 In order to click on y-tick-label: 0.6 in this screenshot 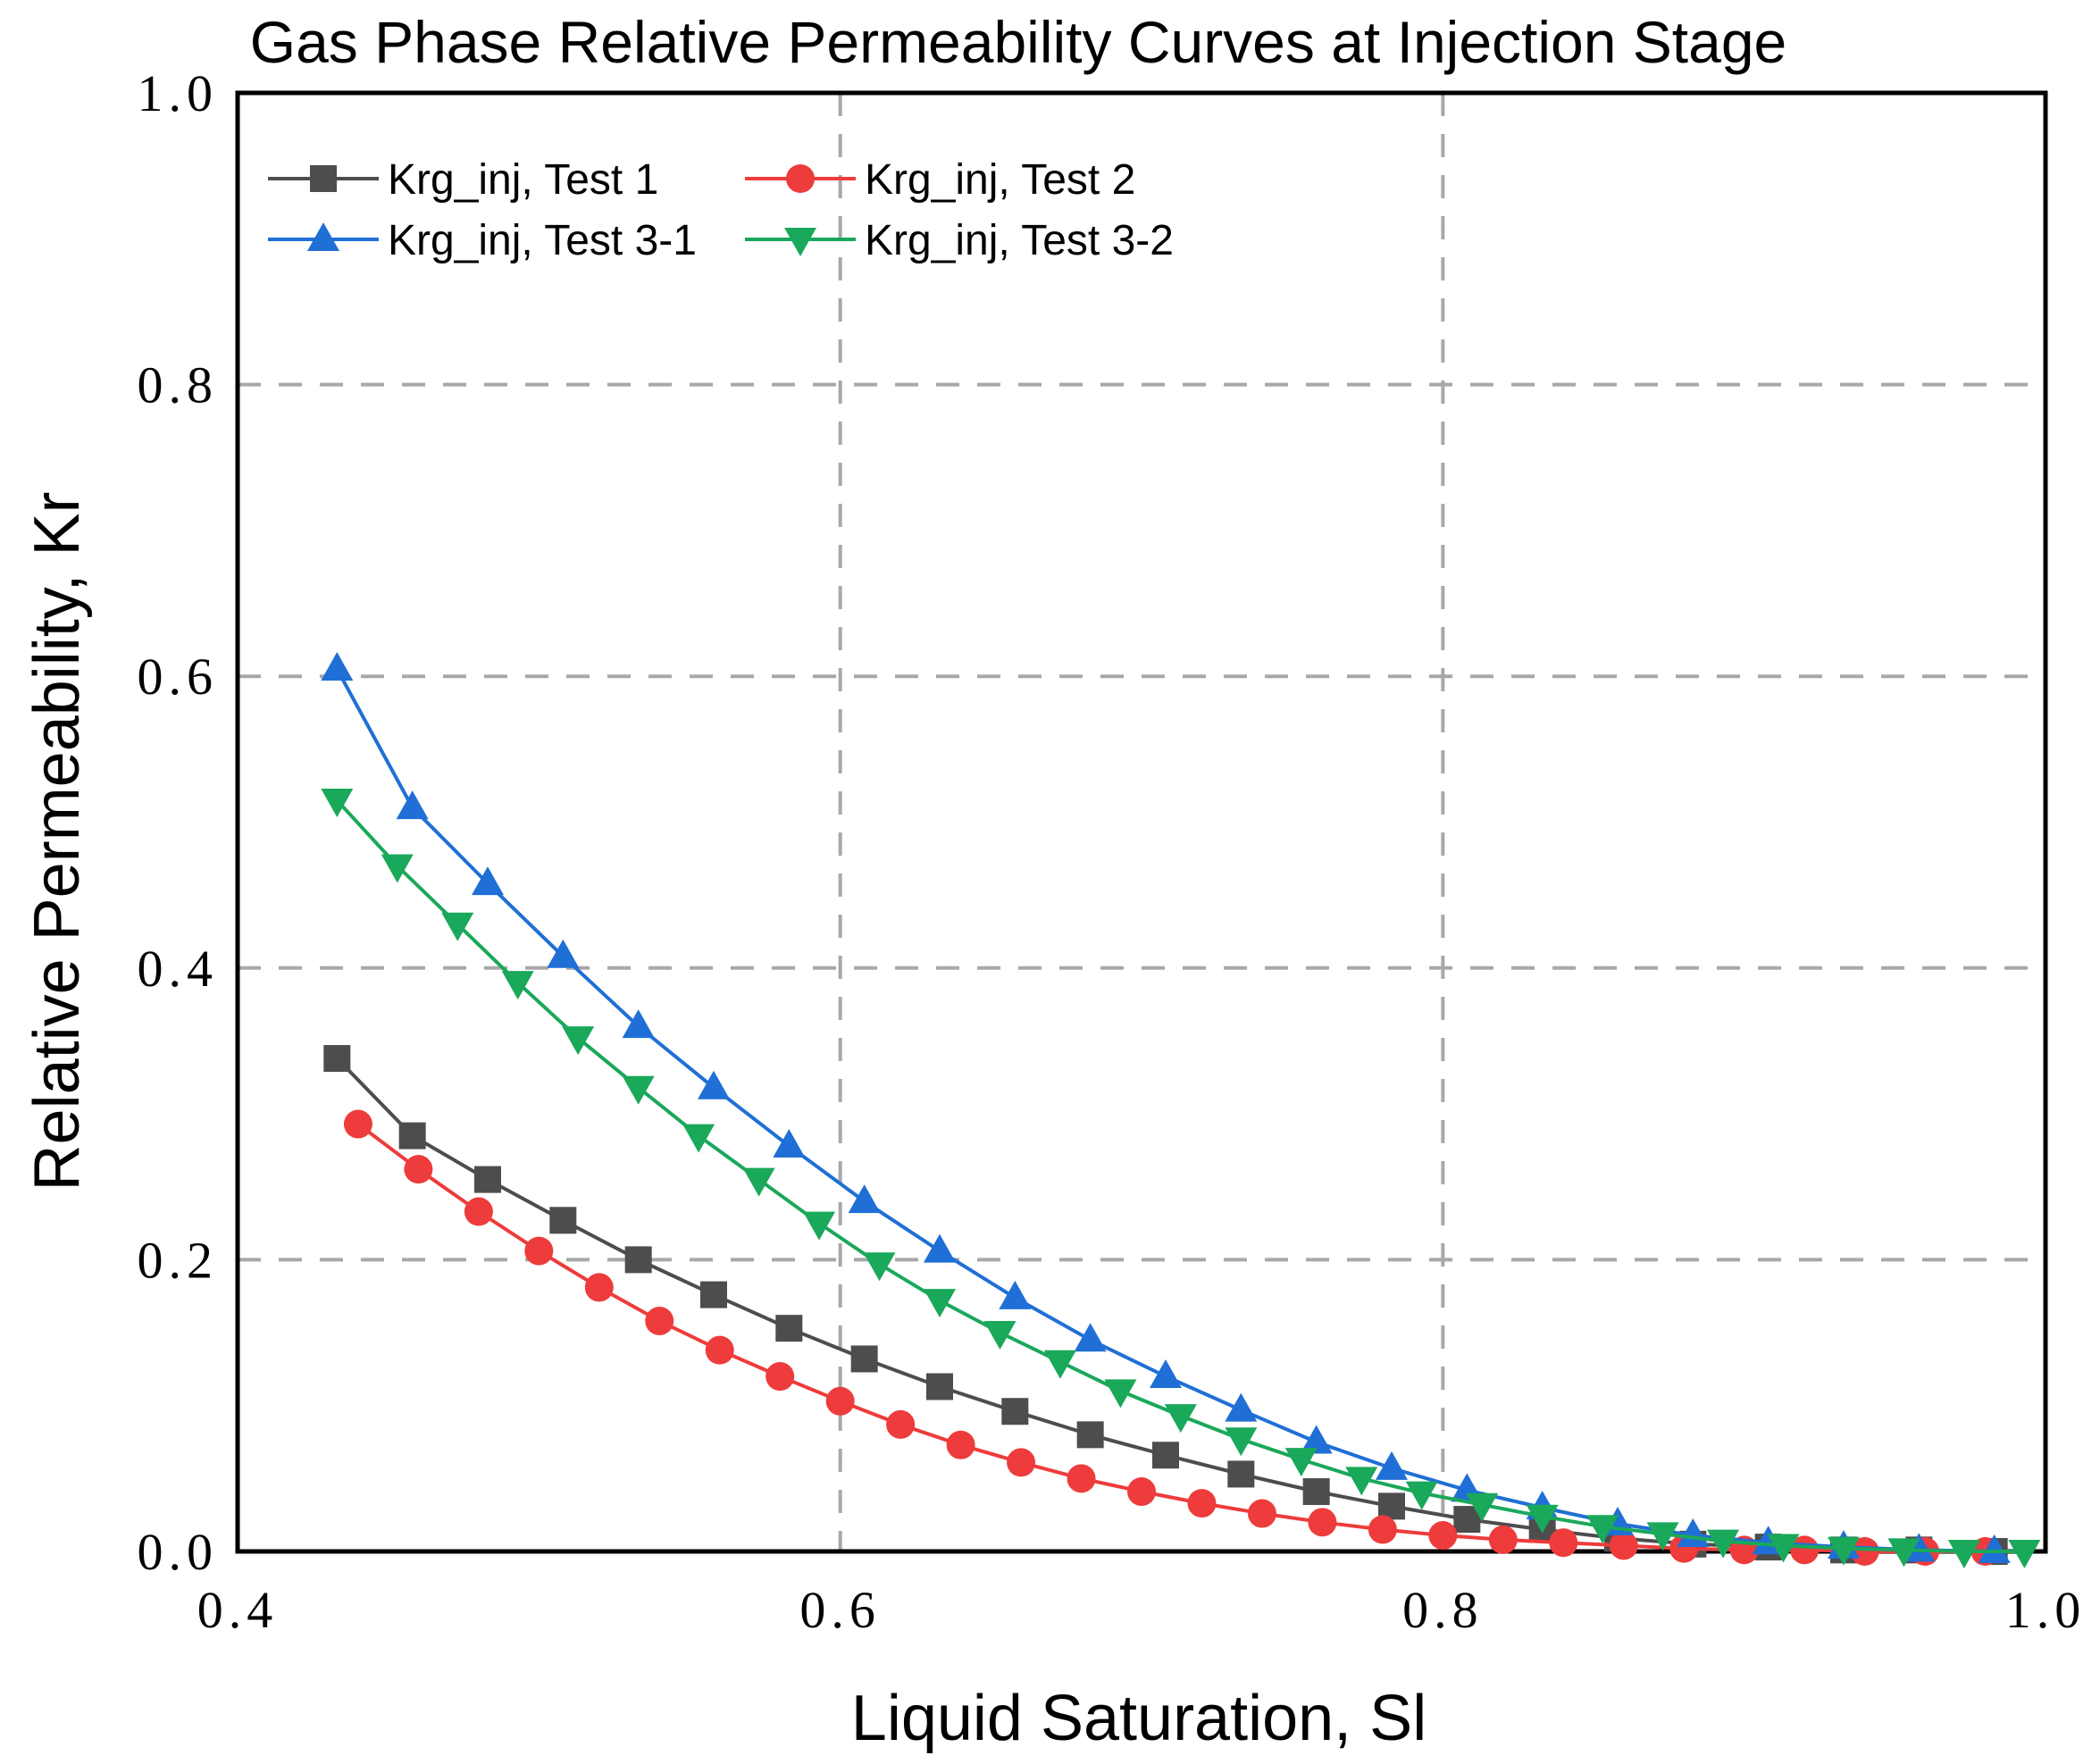, I will do `click(178, 677)`.